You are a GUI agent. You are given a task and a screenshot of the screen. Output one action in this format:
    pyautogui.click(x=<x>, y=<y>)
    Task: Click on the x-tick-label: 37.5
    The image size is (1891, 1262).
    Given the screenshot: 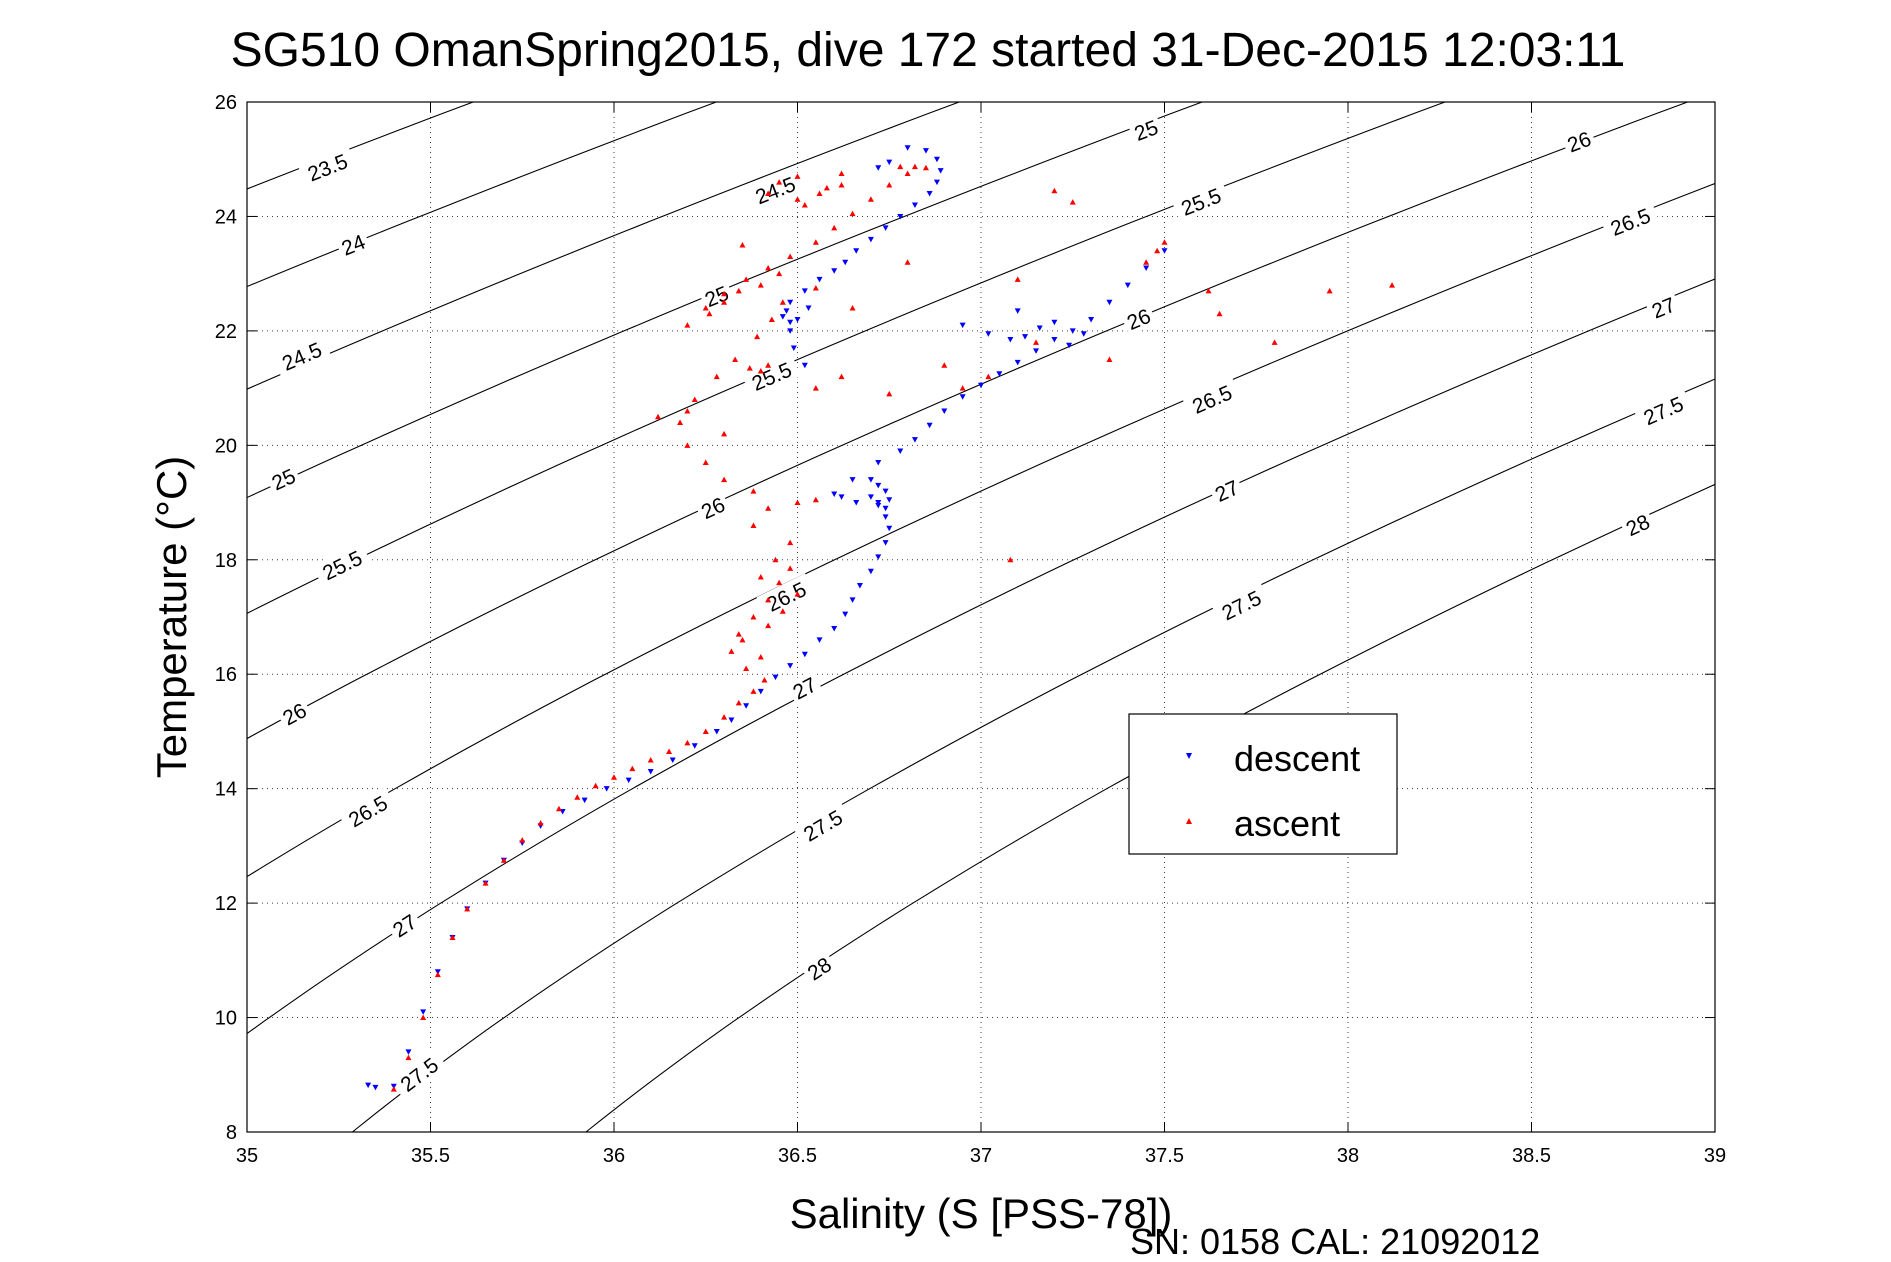 What is the action you would take?
    pyautogui.click(x=1164, y=1156)
    